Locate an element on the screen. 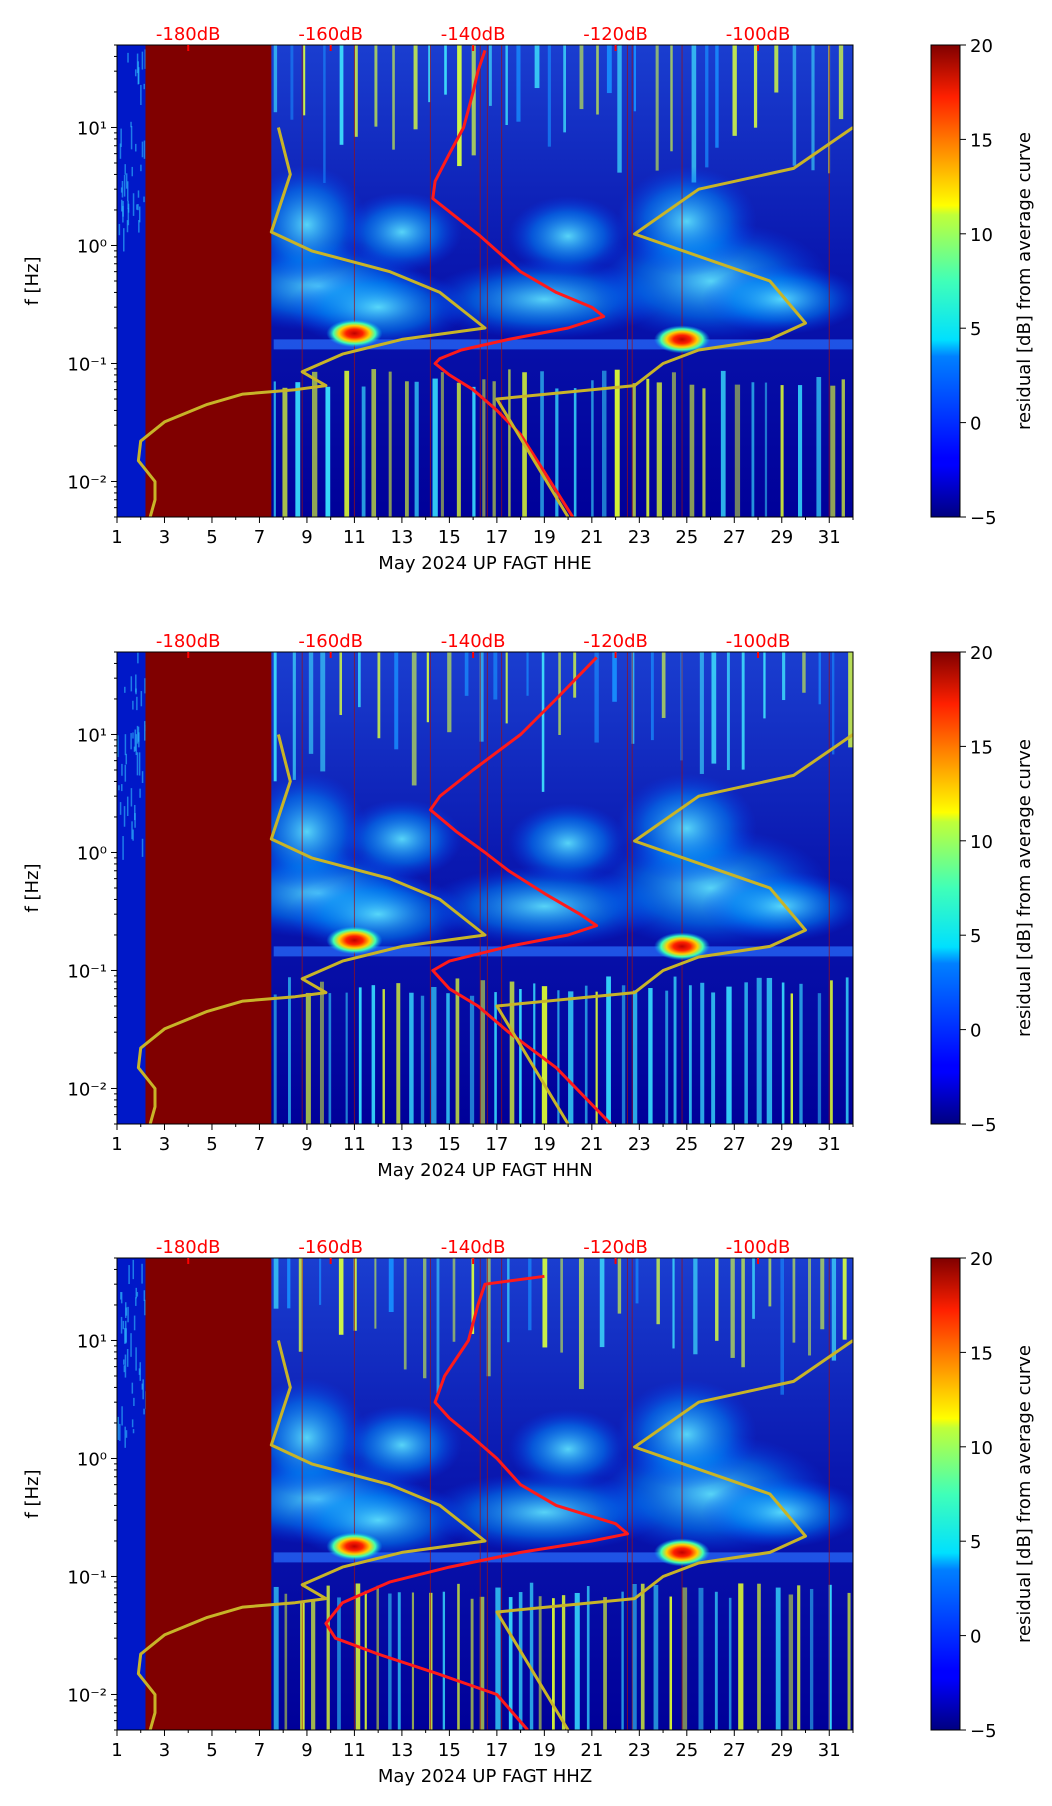 Image resolution: width=1052 pixels, height=1806 pixels. colorbar-tick-label: 10 is located at coordinates (981, 842).